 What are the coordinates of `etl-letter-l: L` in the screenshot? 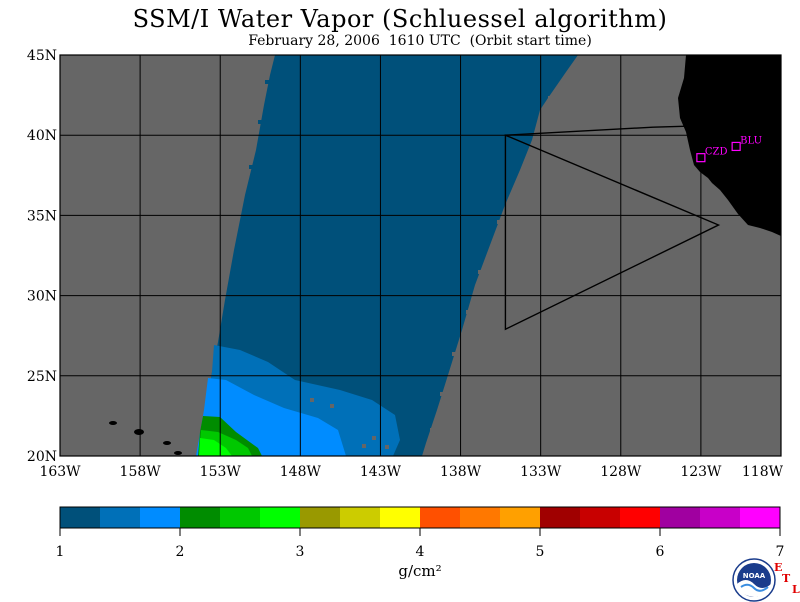 It's located at (796, 589).